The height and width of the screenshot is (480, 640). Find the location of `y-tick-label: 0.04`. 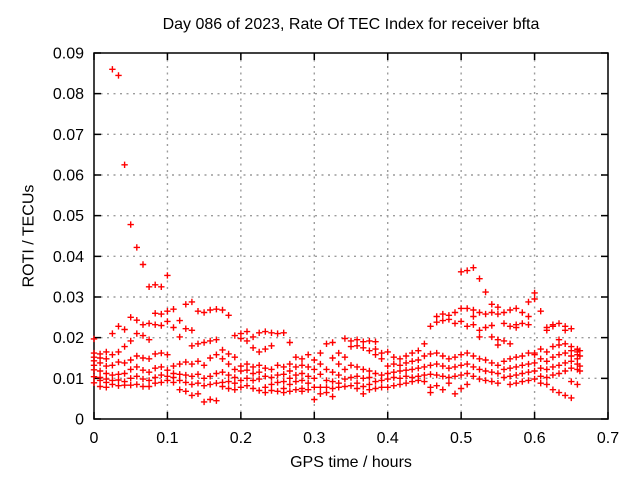

y-tick-label: 0.04 is located at coordinates (68, 257).